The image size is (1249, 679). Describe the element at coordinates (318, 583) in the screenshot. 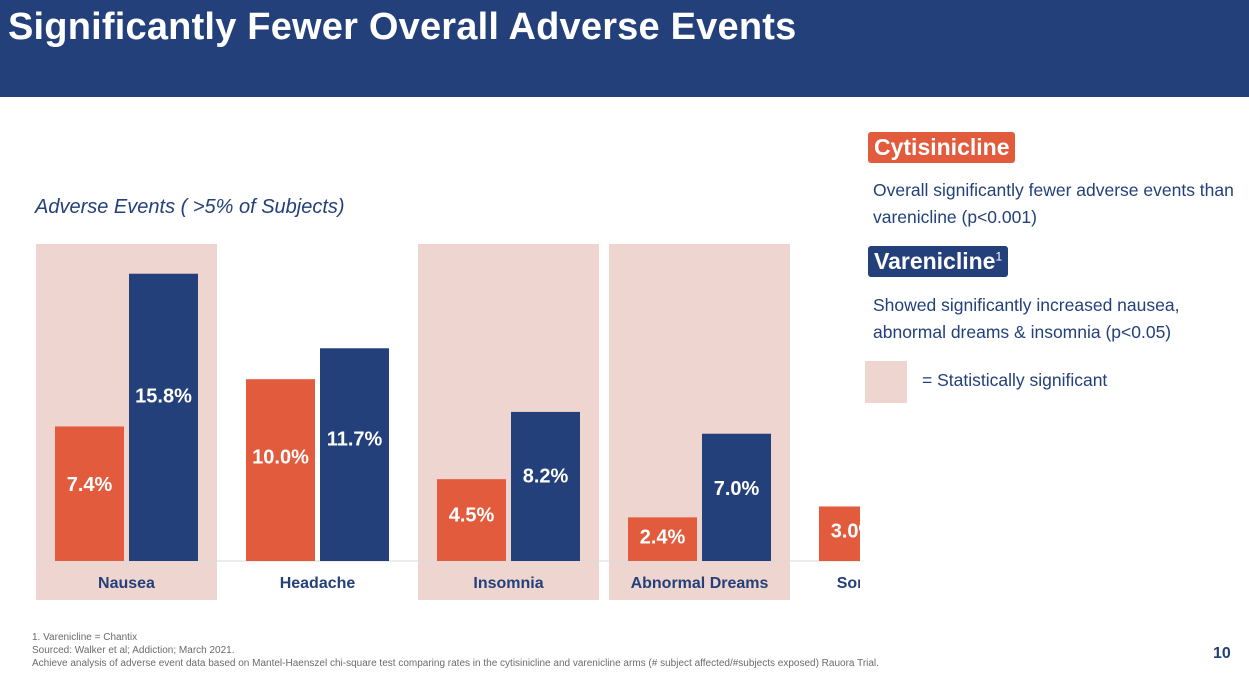

I see `category-label: Headache` at that location.